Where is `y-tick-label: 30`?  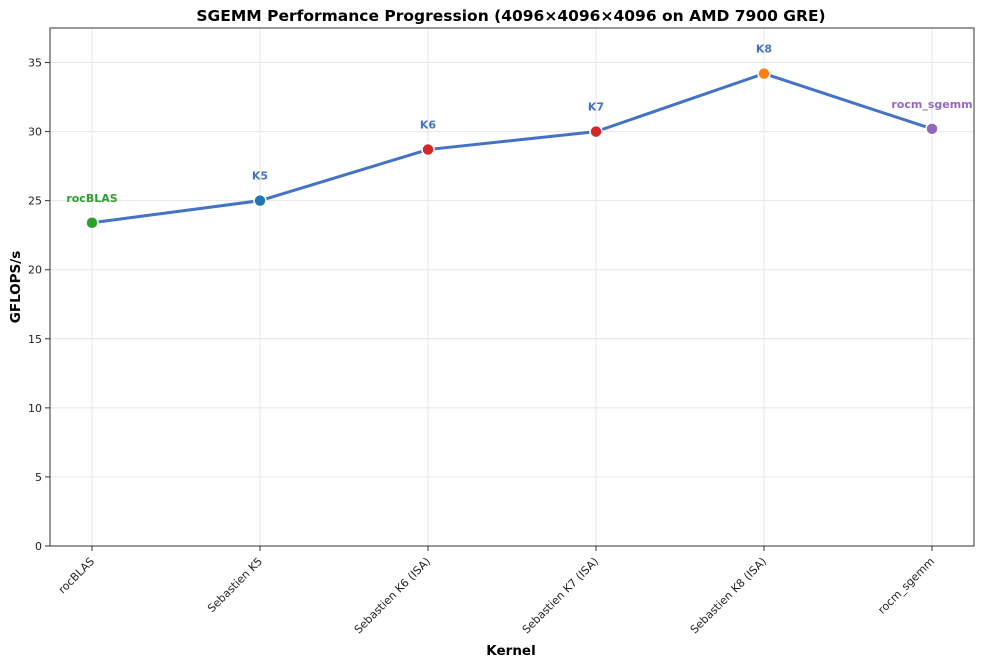 y-tick-label: 30 is located at coordinates (35, 132).